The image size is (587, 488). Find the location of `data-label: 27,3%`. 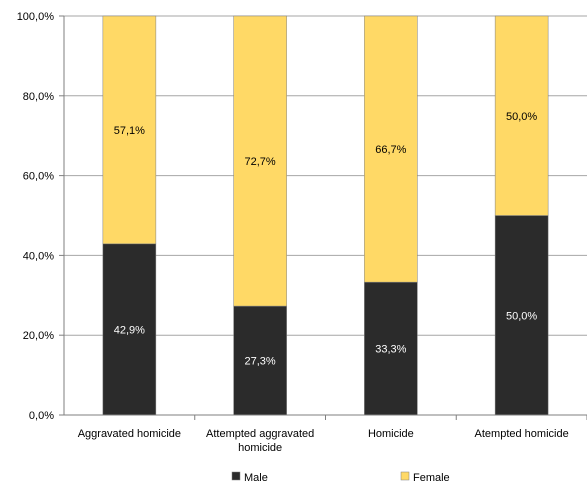

data-label: 27,3% is located at coordinates (260, 362).